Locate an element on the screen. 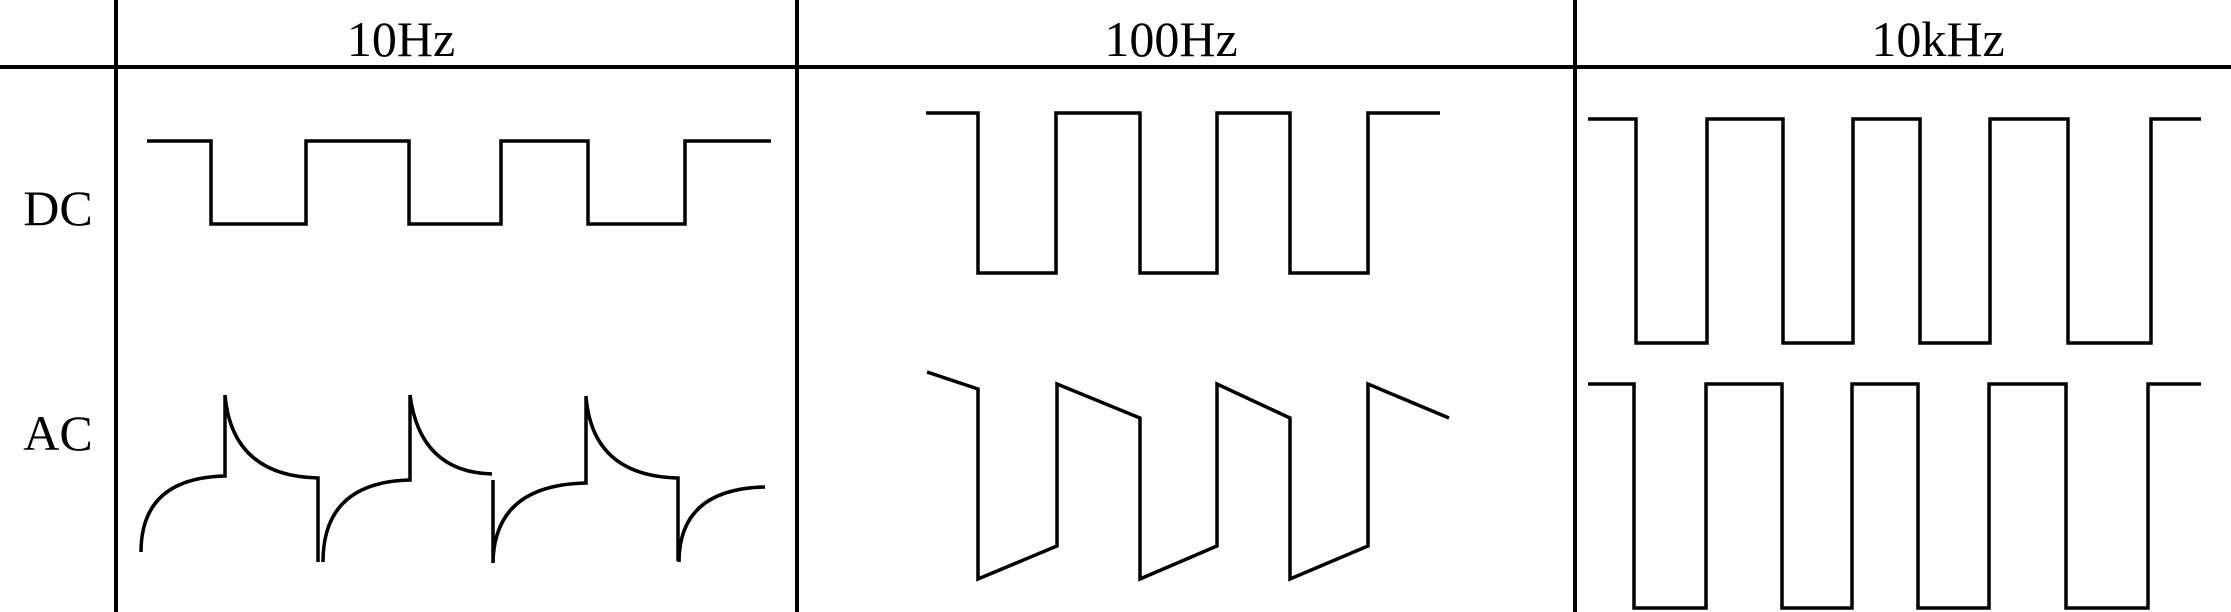  row-header-dc: DC is located at coordinates (58, 208).